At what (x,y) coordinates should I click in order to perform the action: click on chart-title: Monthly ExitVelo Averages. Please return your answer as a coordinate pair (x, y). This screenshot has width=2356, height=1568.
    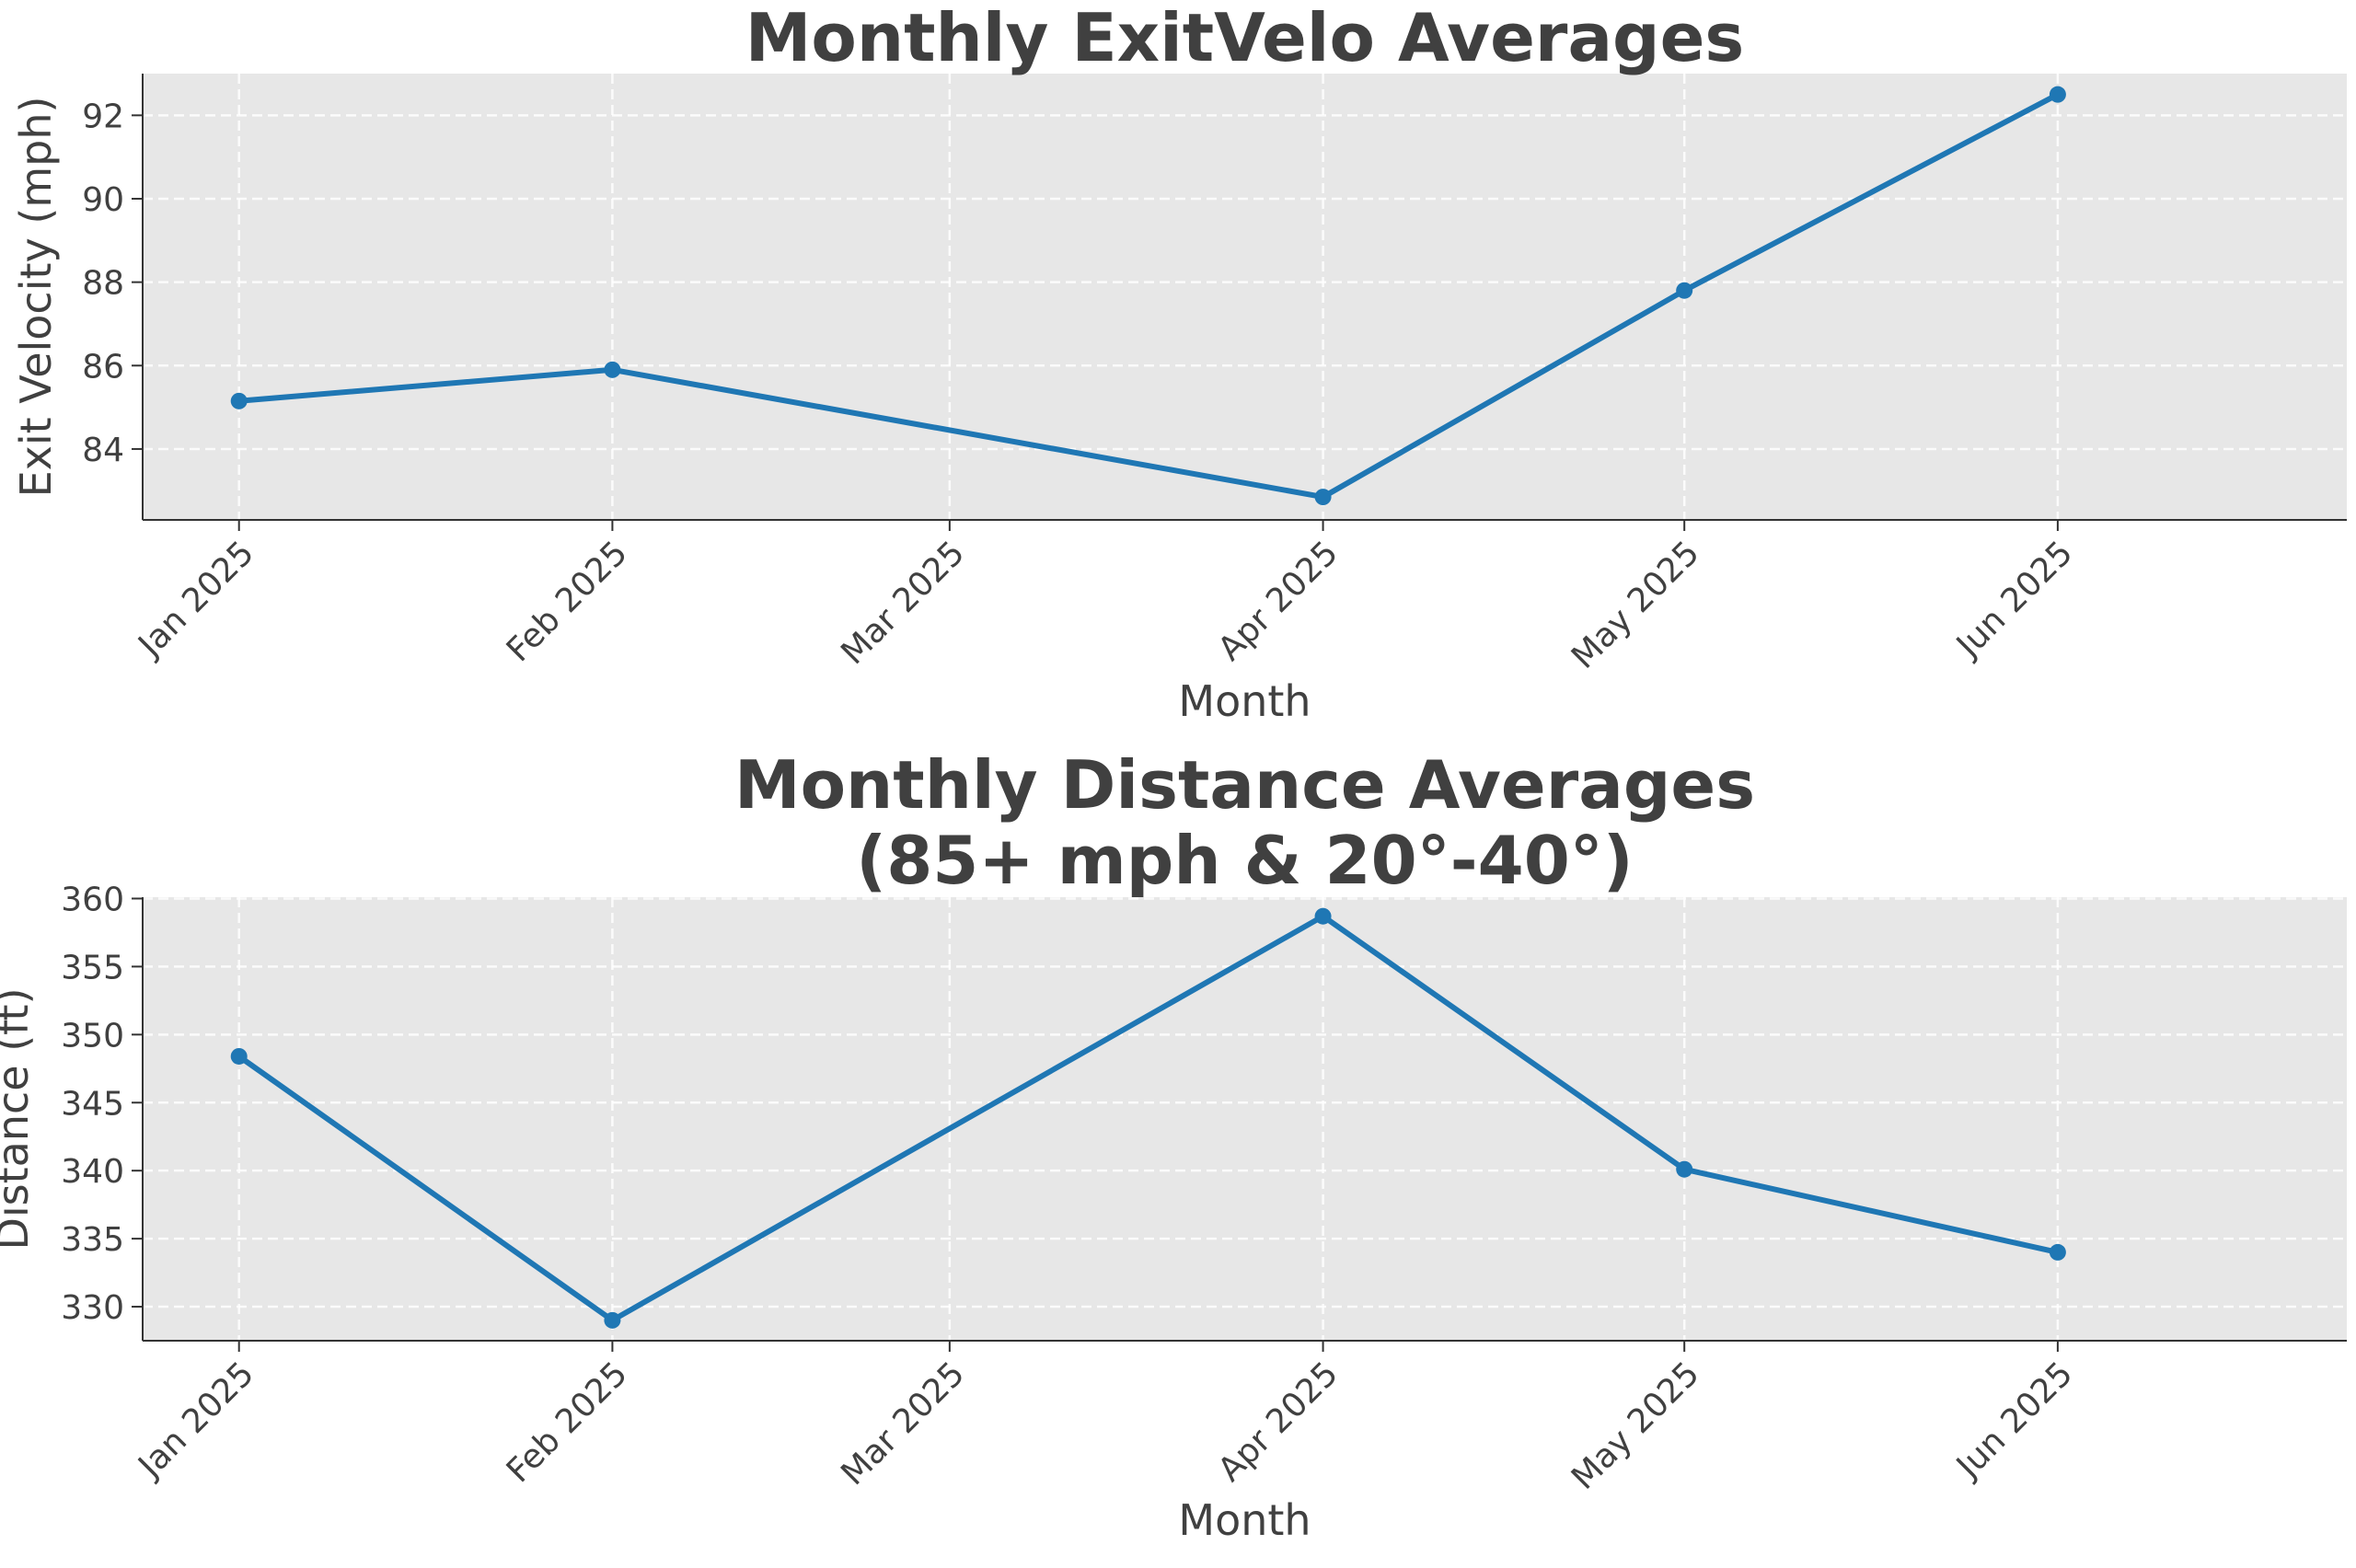
    Looking at the image, I should click on (1245, 38).